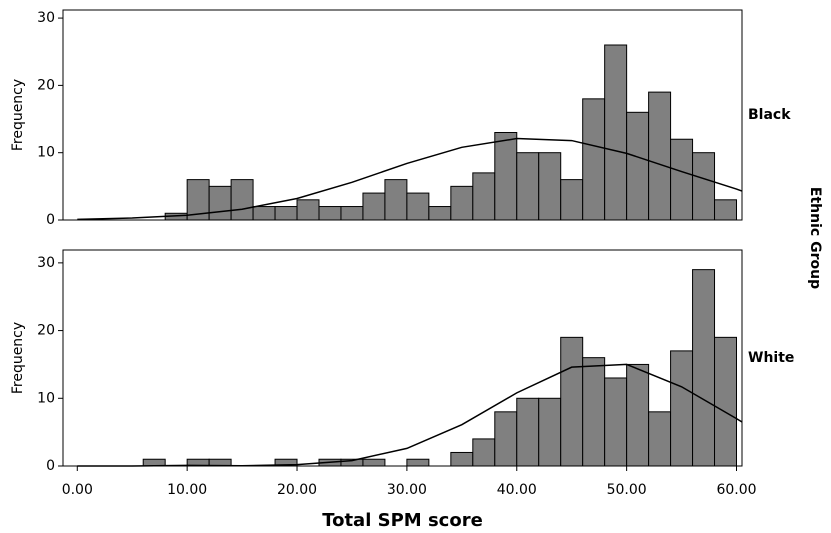  What do you see at coordinates (297, 490) in the screenshot?
I see `x-tick-label: 20.00` at bounding box center [297, 490].